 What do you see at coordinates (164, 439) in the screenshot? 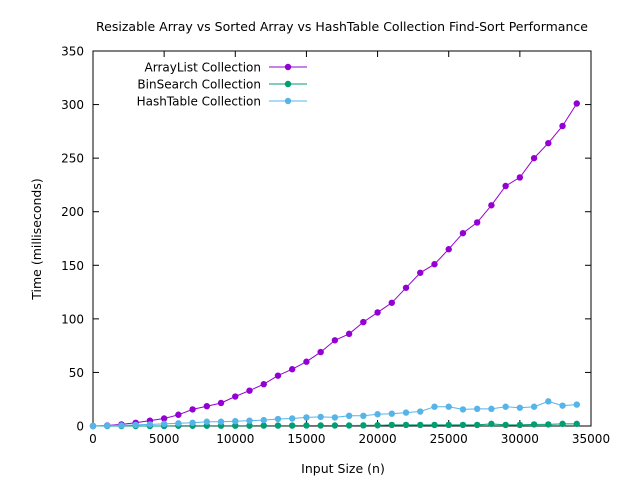
I see `x-tick-label: 5000` at bounding box center [164, 439].